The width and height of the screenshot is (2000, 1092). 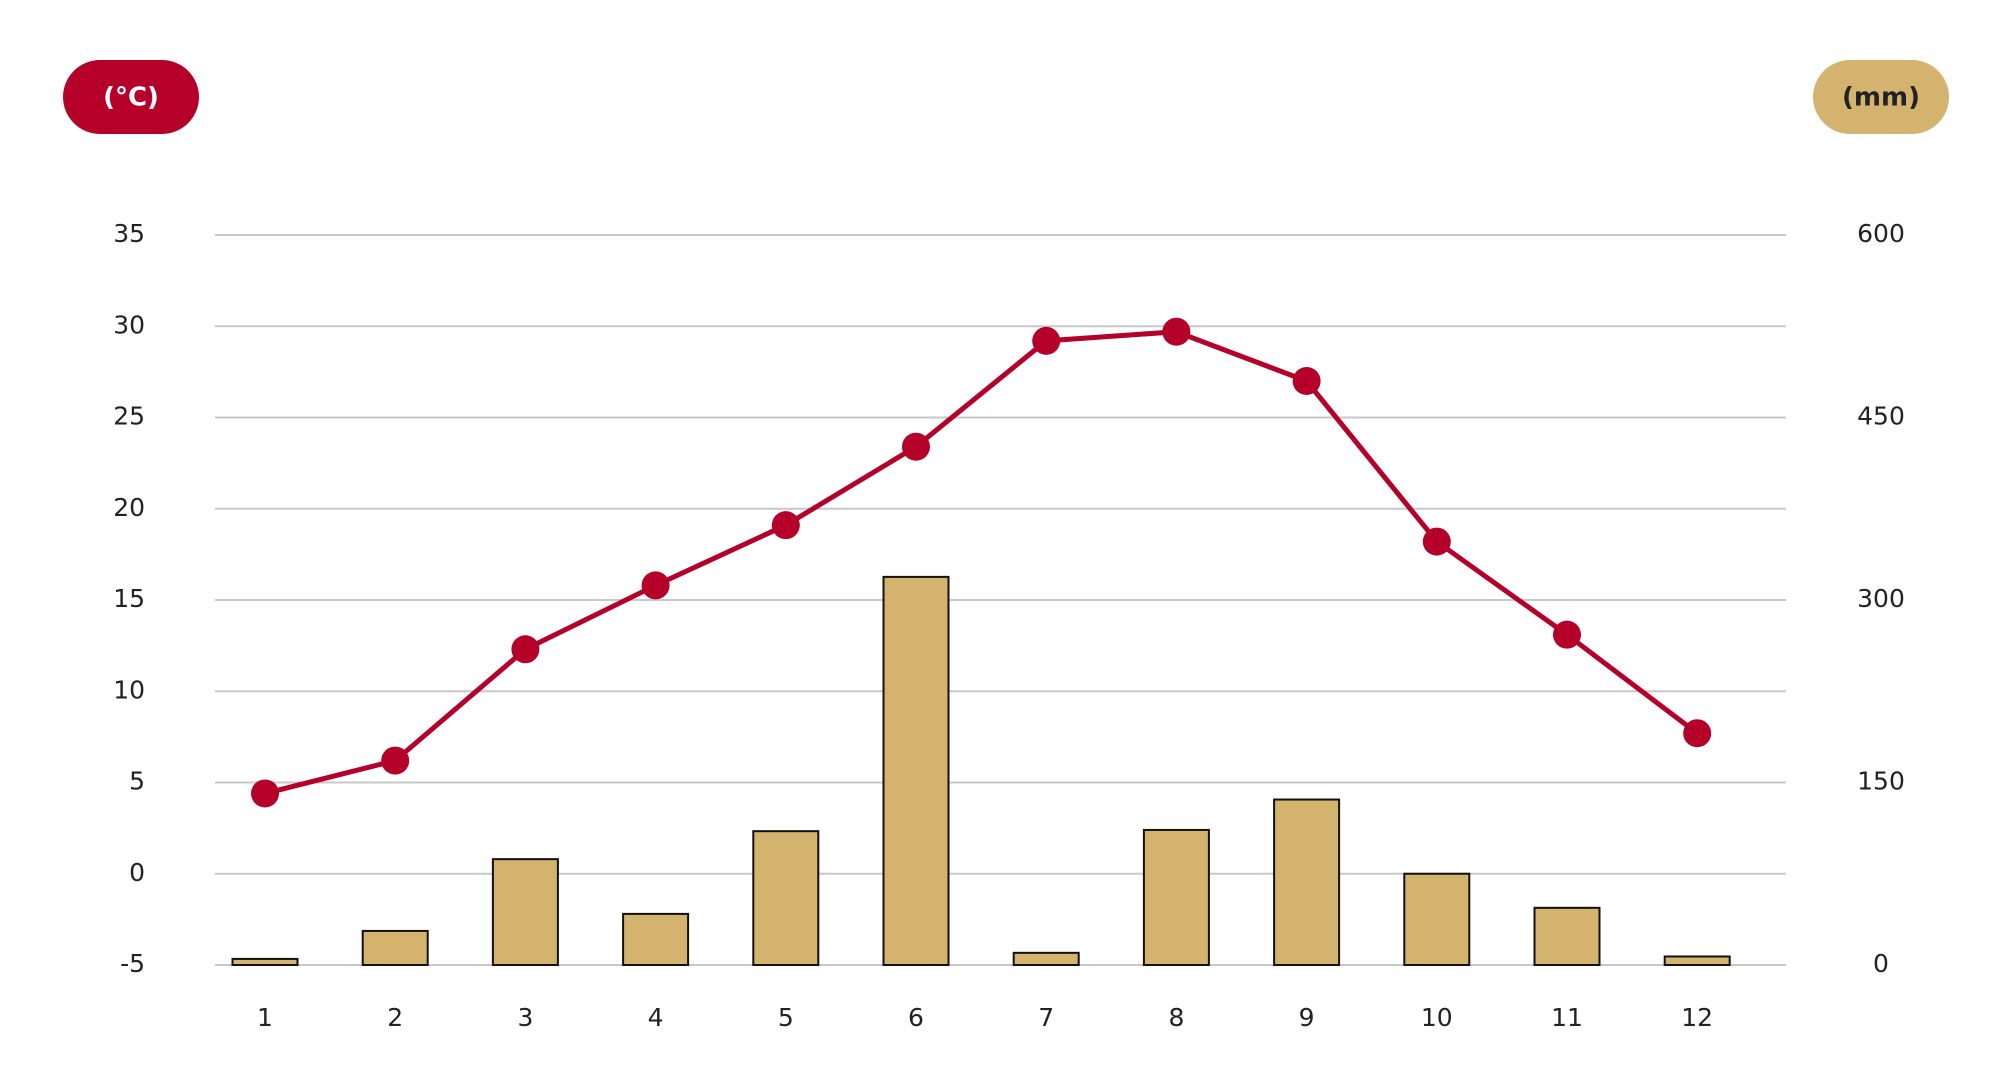 I want to click on y-tick-label: 5, so click(x=137, y=781).